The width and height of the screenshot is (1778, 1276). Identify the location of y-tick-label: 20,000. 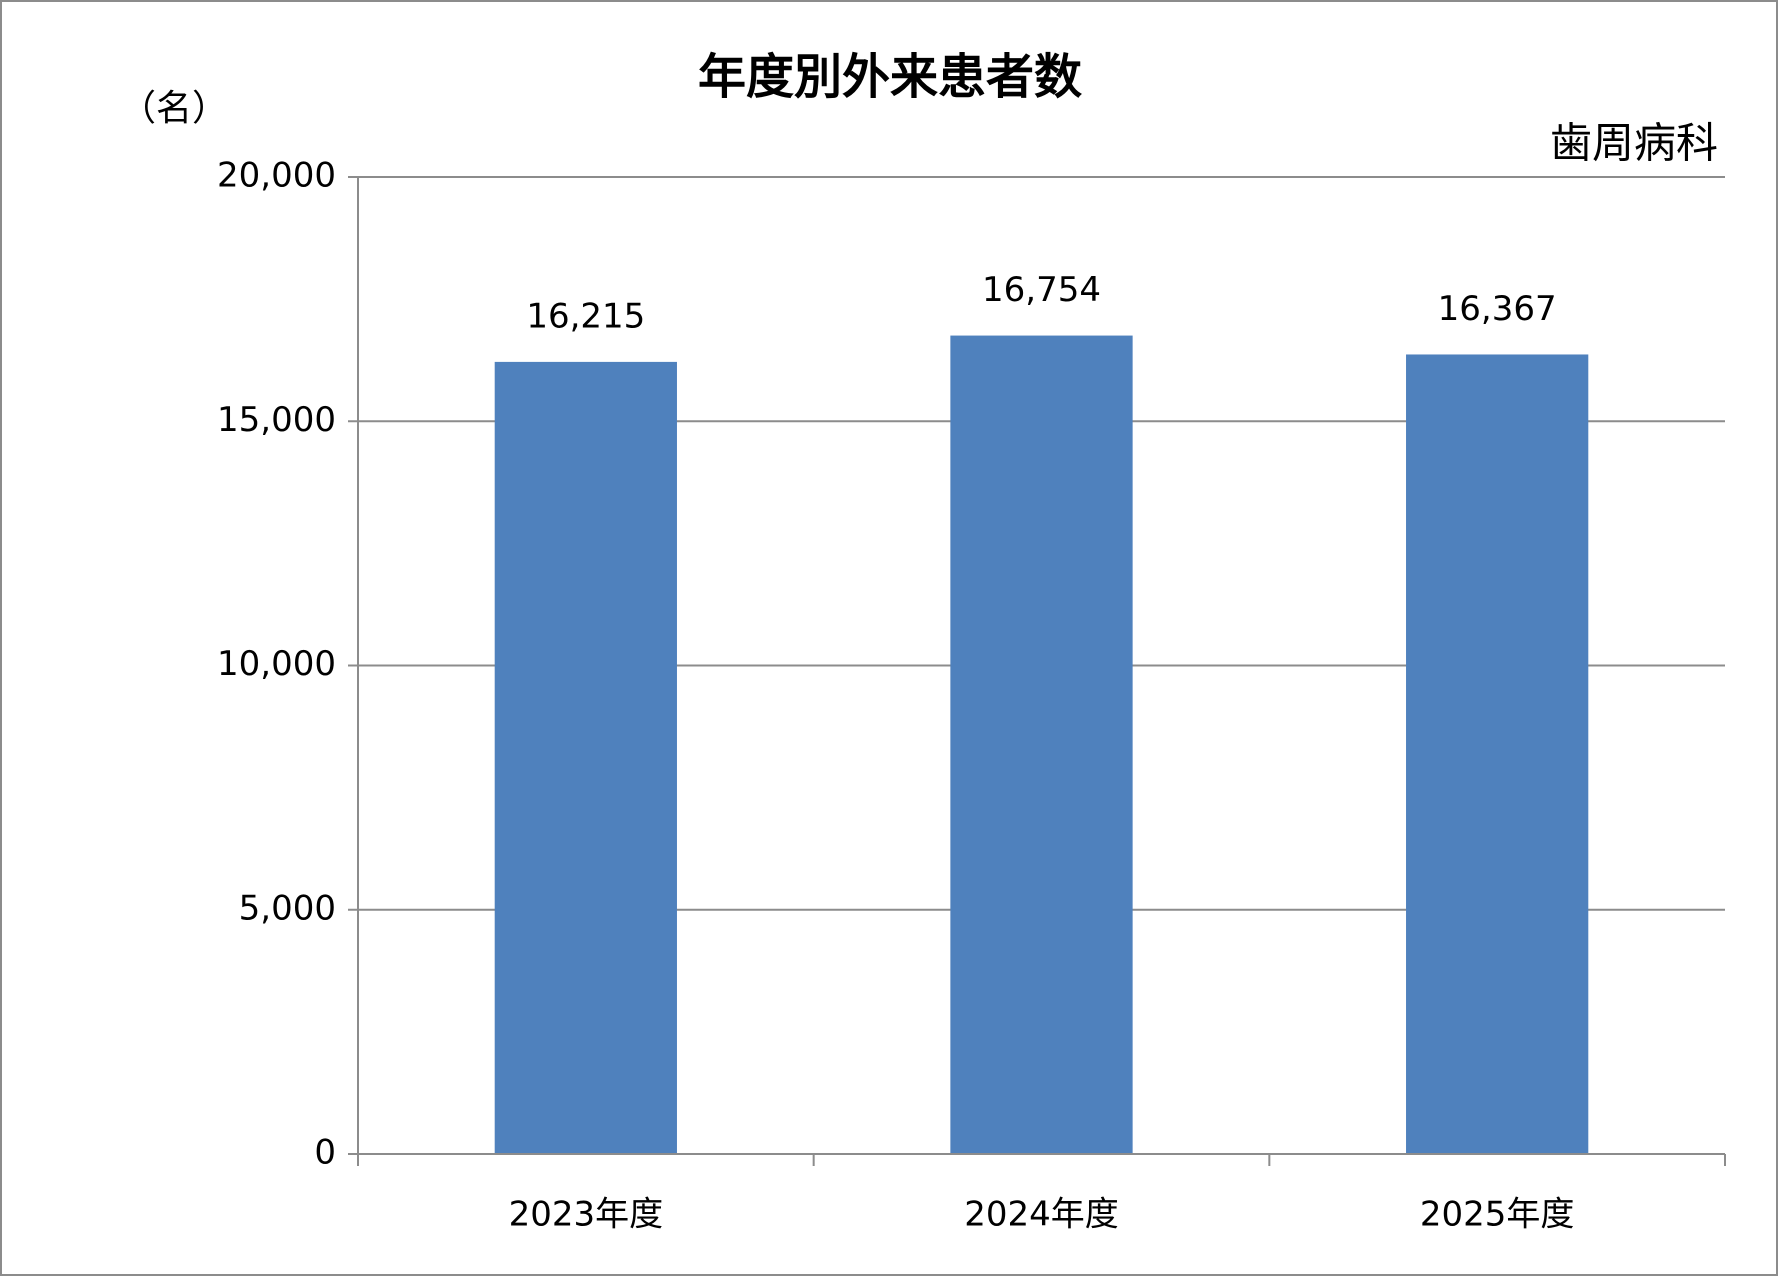
(276, 176).